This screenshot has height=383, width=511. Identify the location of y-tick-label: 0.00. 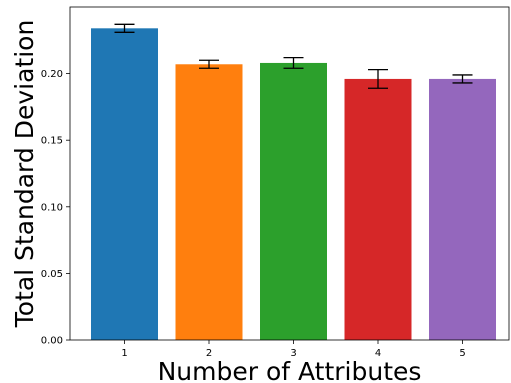
(52, 341).